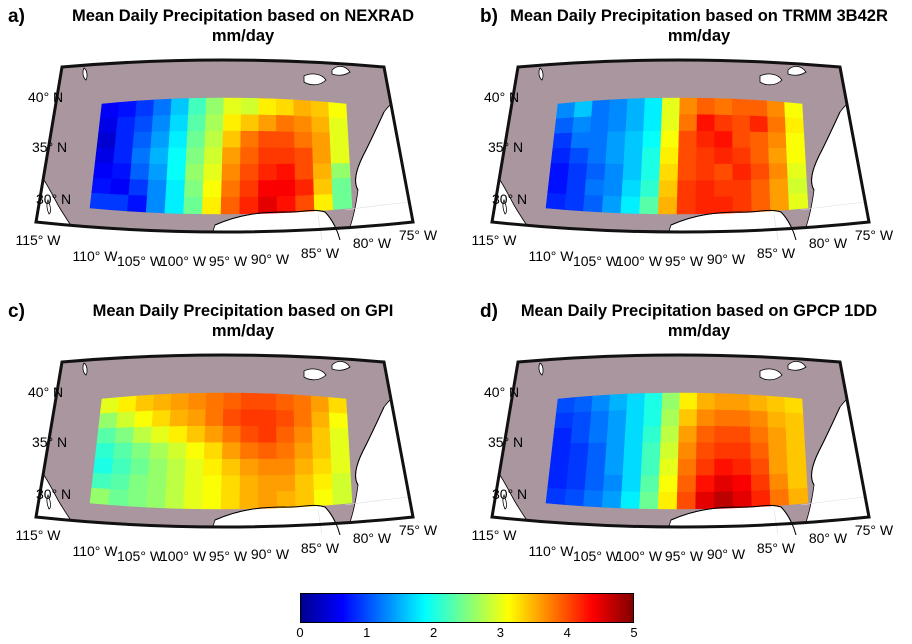  I want to click on panel-title-text: Mean Daily Precipitation based on GPI, so click(243, 311).